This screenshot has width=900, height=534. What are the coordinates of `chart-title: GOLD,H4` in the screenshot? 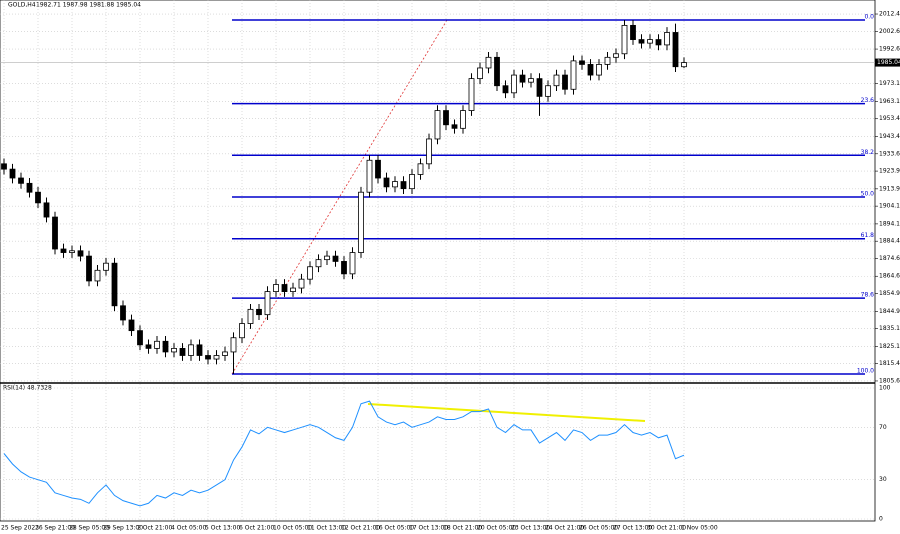 It's located at (22, 5).